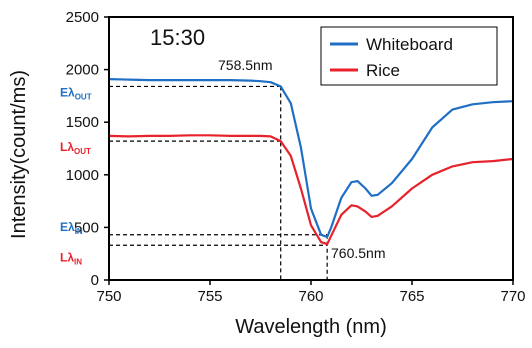 This screenshot has height=348, width=532. I want to click on y-tick-label: 0, so click(95, 280).